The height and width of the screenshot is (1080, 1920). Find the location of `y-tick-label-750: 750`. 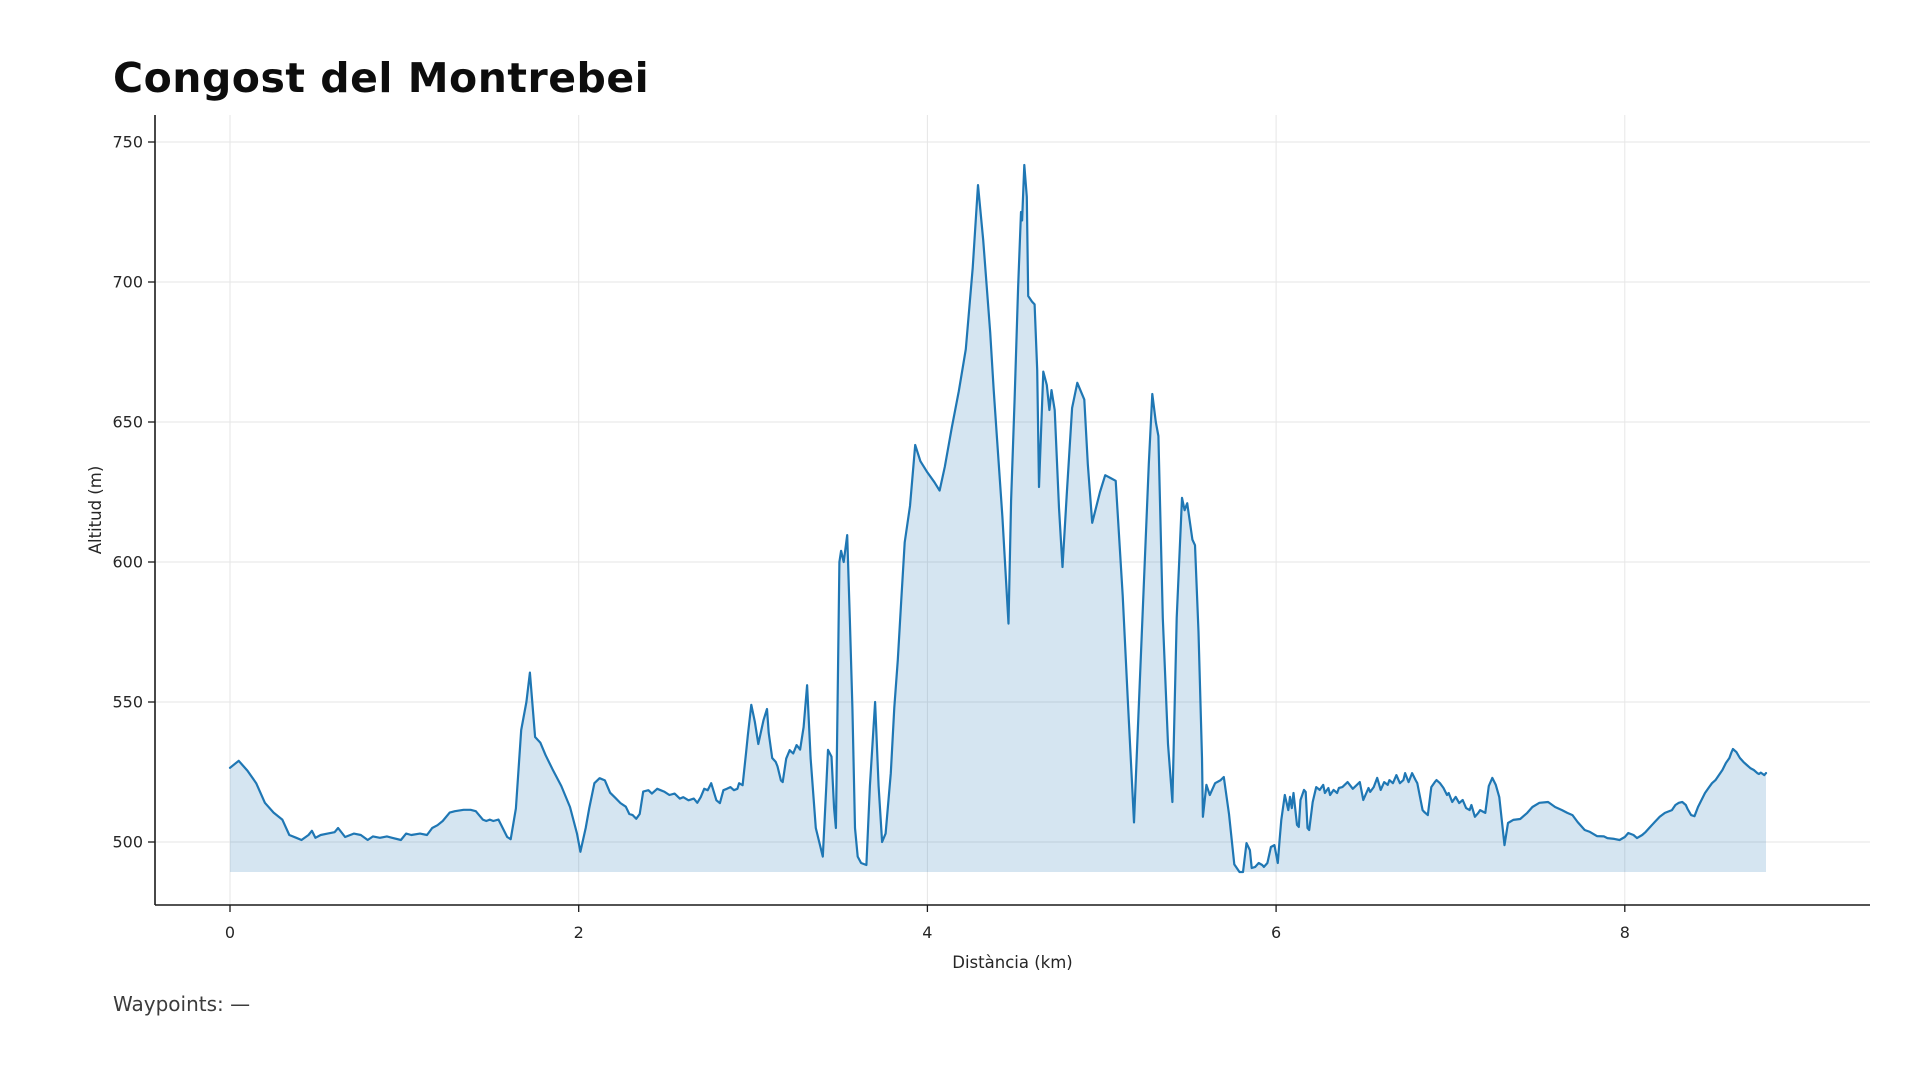

y-tick-label-750: 750 is located at coordinates (127, 142).